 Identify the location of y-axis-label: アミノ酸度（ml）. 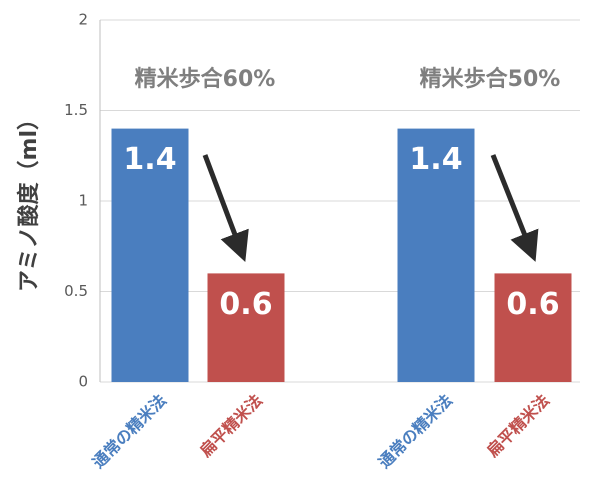
(29, 200).